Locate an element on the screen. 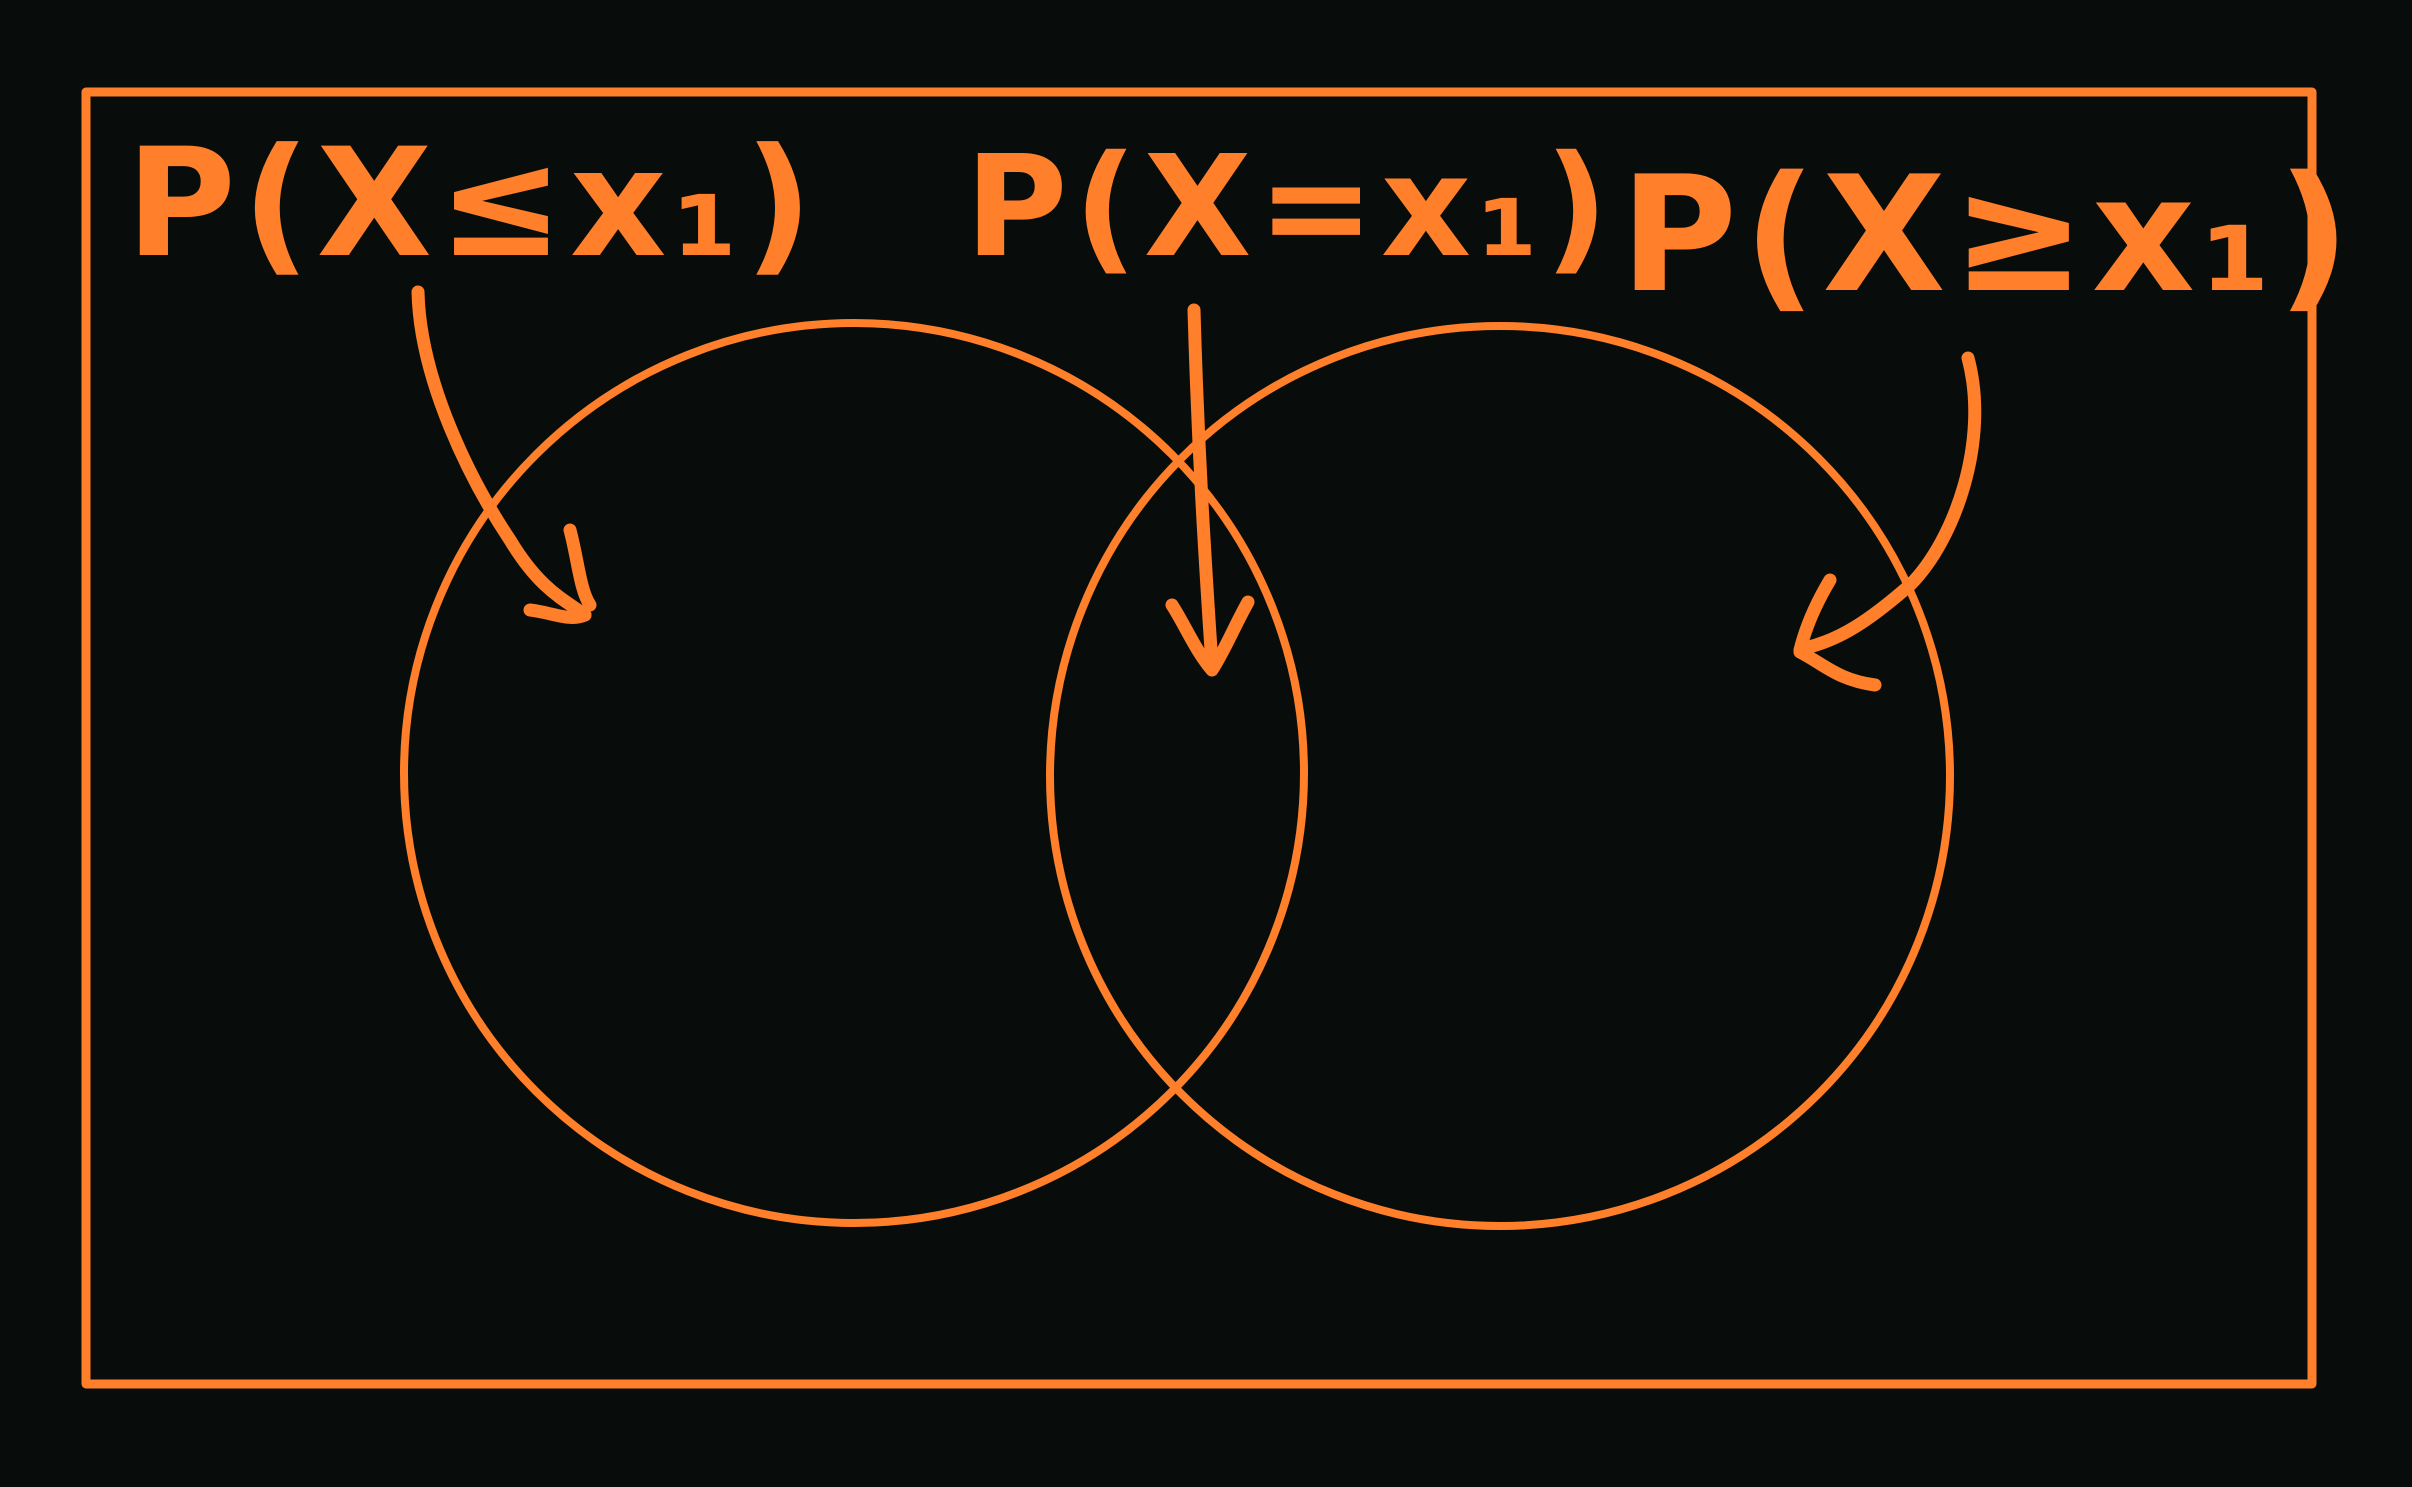 This screenshot has width=2412, height=1487. label-p-x-equal-x1: P(X=x₁) is located at coordinates (1289, 207).